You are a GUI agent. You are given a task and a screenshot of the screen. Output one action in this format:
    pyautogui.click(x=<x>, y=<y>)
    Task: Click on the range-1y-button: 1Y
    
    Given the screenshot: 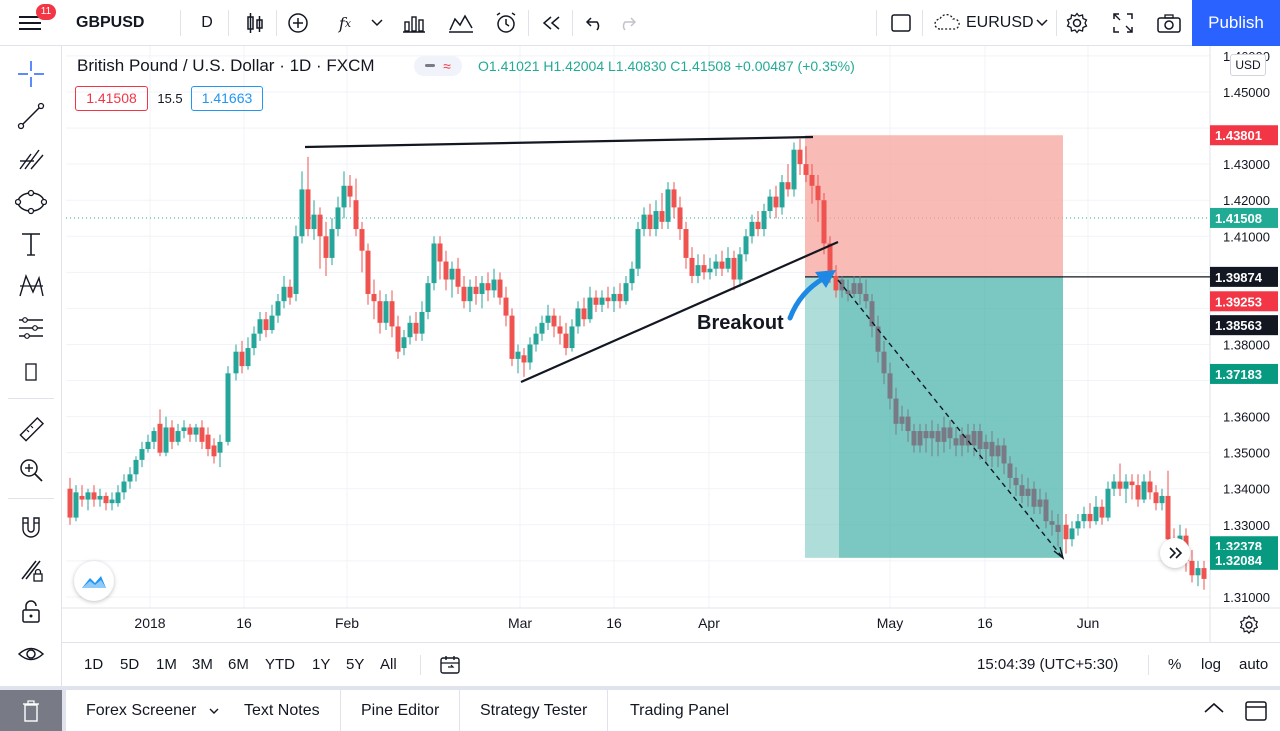 What is the action you would take?
    pyautogui.click(x=321, y=664)
    